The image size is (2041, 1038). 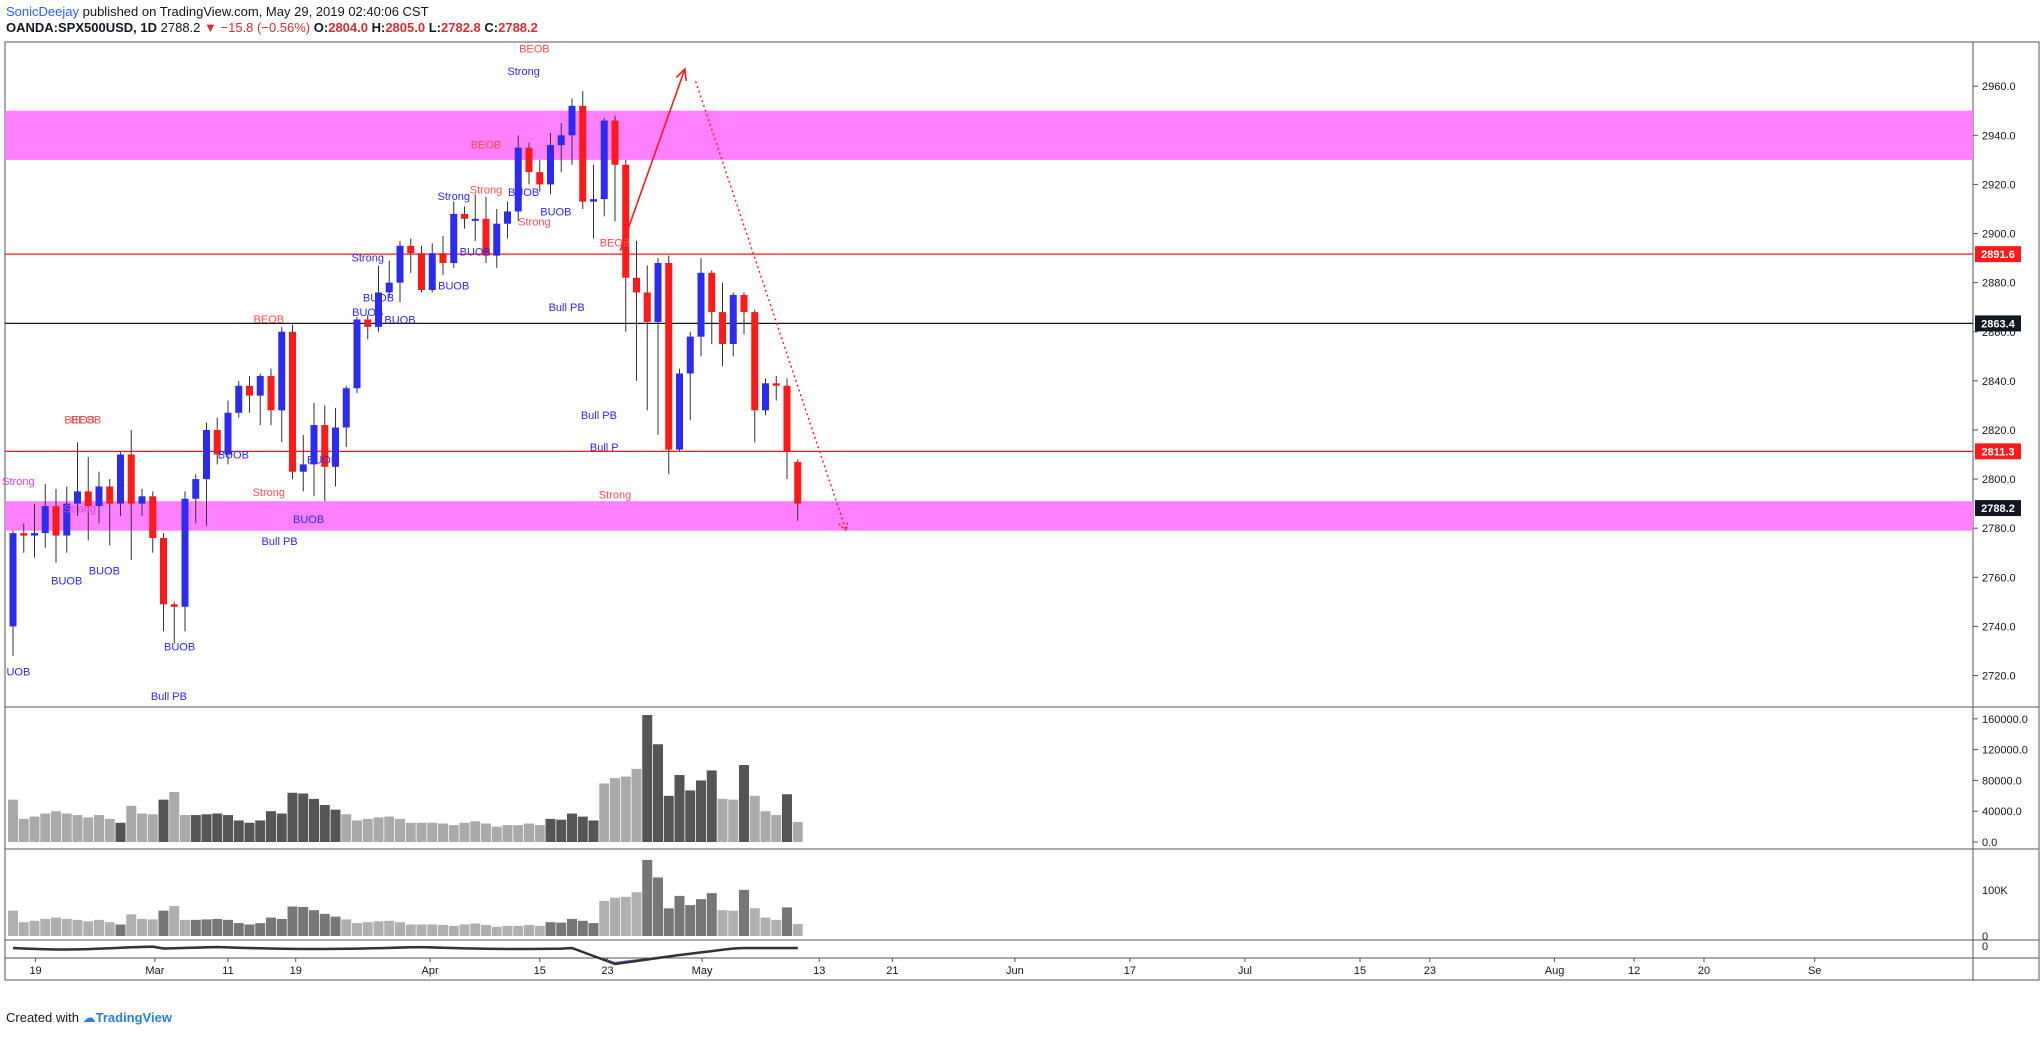 I want to click on author-link: SonicDeejay, so click(x=42, y=11).